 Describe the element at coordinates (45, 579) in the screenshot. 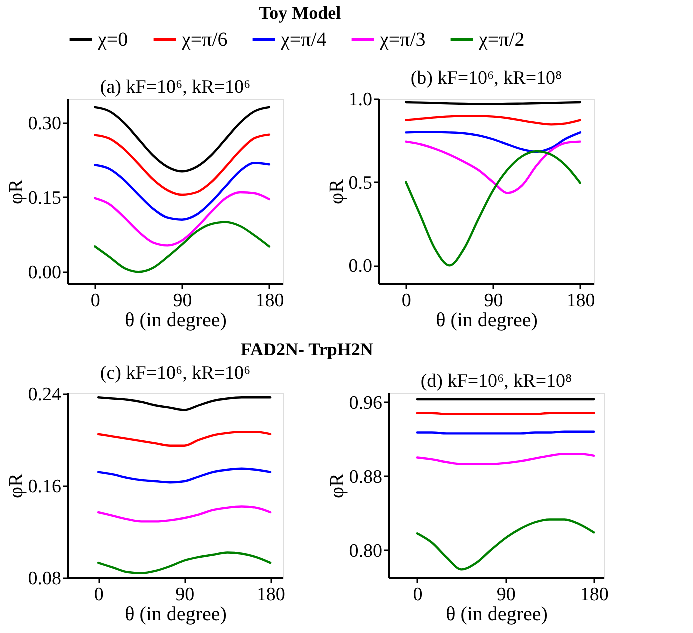

I see `y-tick-label: 0.08` at that location.